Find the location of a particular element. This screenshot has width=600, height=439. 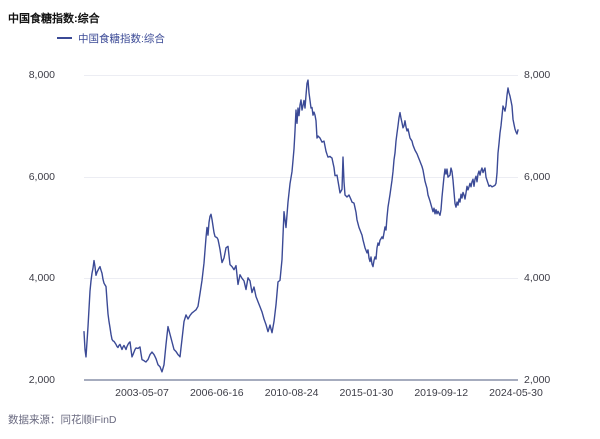

page-title: 中国食糖指数:综合 is located at coordinates (54, 19).